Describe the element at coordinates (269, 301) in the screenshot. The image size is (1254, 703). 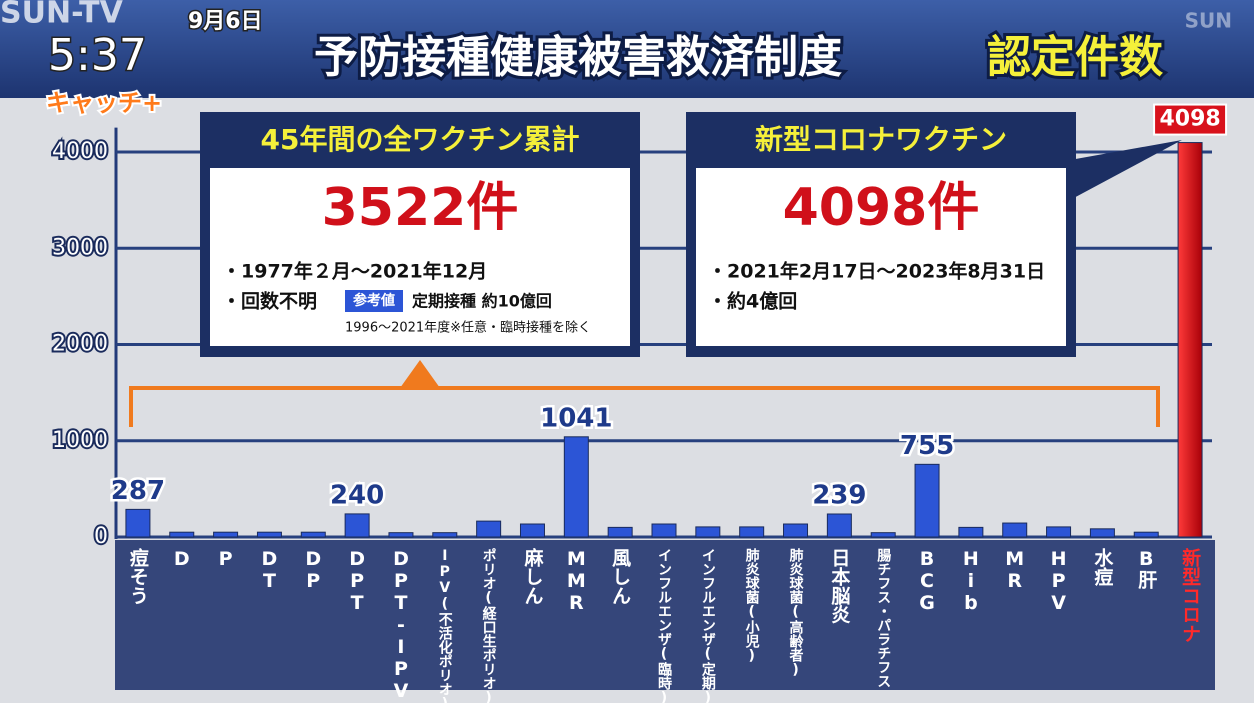
I see `callout-line: ・回数不明` at that location.